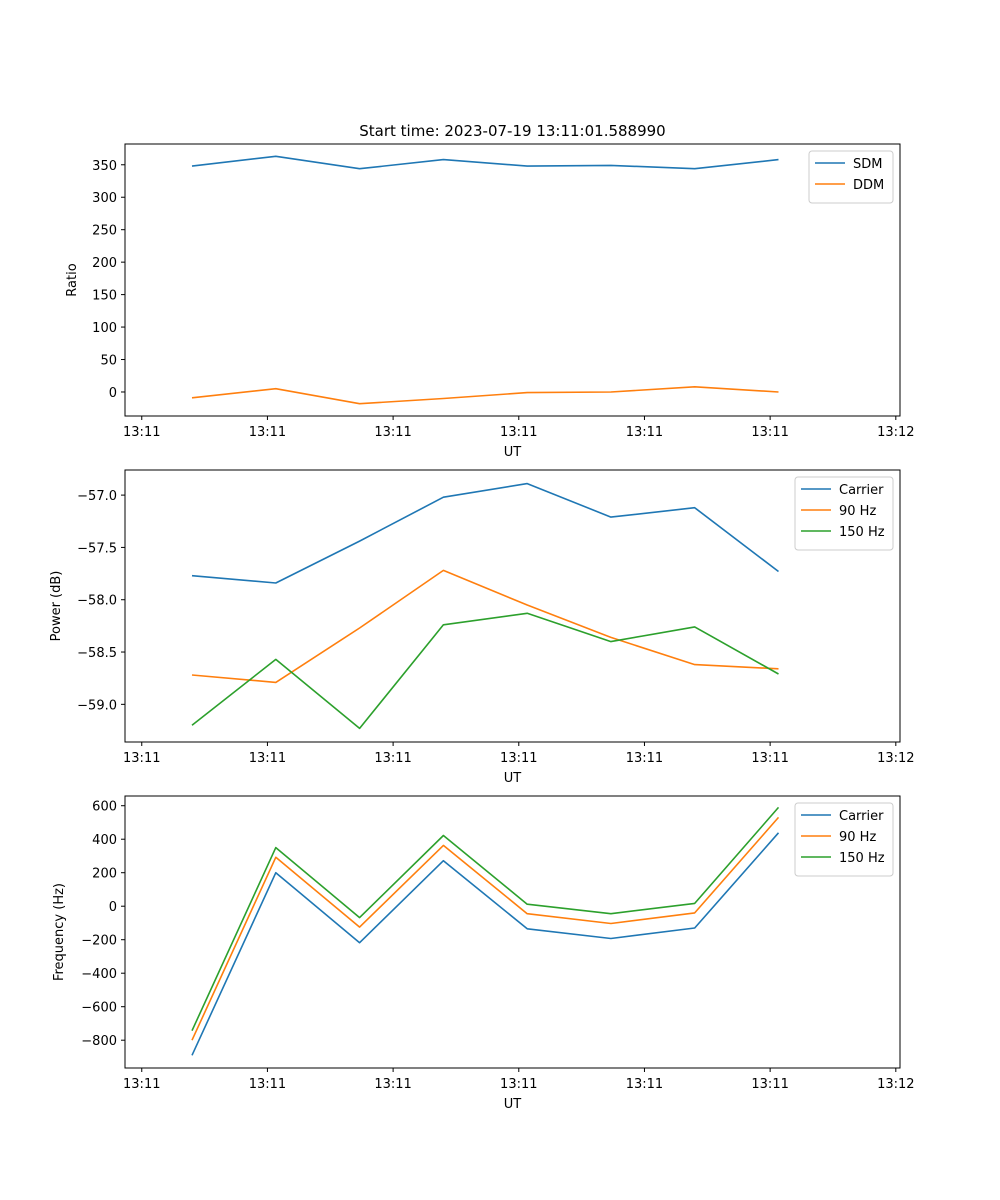 This screenshot has width=1000, height=1200. I want to click on y-tick-label: 300, so click(104, 198).